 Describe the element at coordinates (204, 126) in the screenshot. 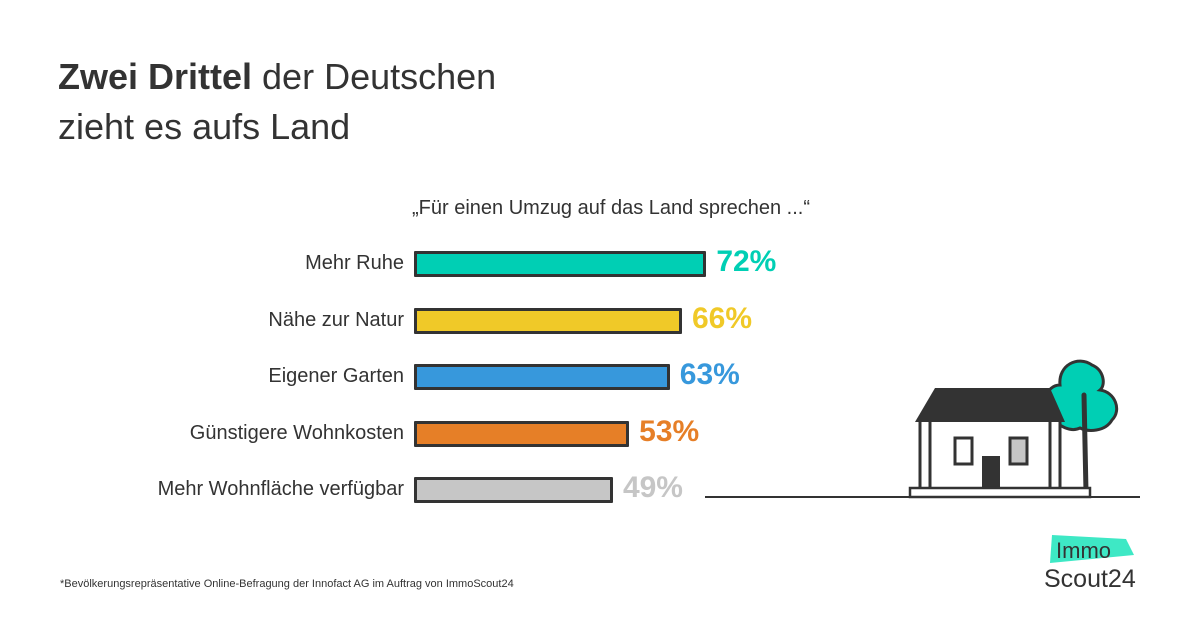

I see `title-line2: zieht es aufs Land` at that location.